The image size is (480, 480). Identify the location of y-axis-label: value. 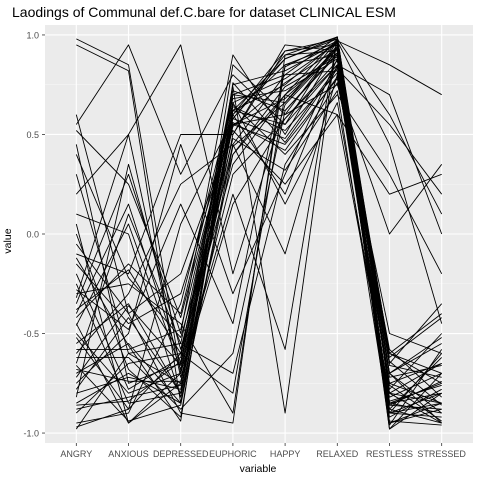
(8, 241).